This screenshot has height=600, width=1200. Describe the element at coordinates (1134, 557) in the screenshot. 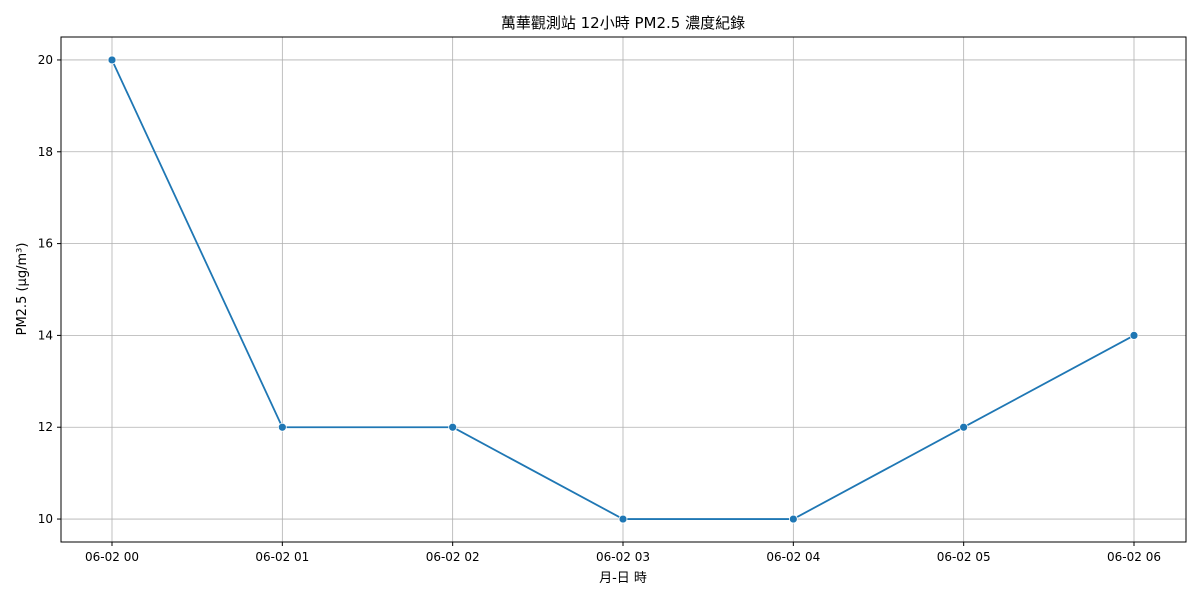

I see `x-tick-label: 06-02 06` at that location.